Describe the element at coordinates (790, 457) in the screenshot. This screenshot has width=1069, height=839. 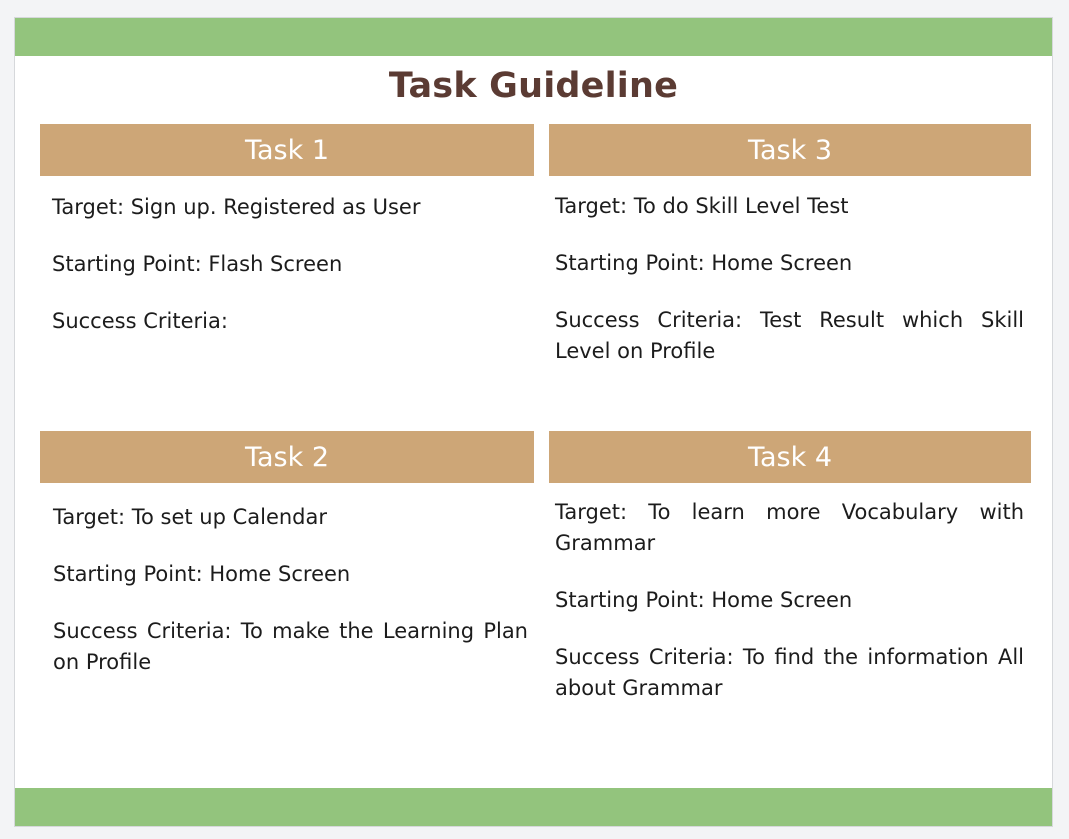
I see `task-4-header: Task 4` at that location.